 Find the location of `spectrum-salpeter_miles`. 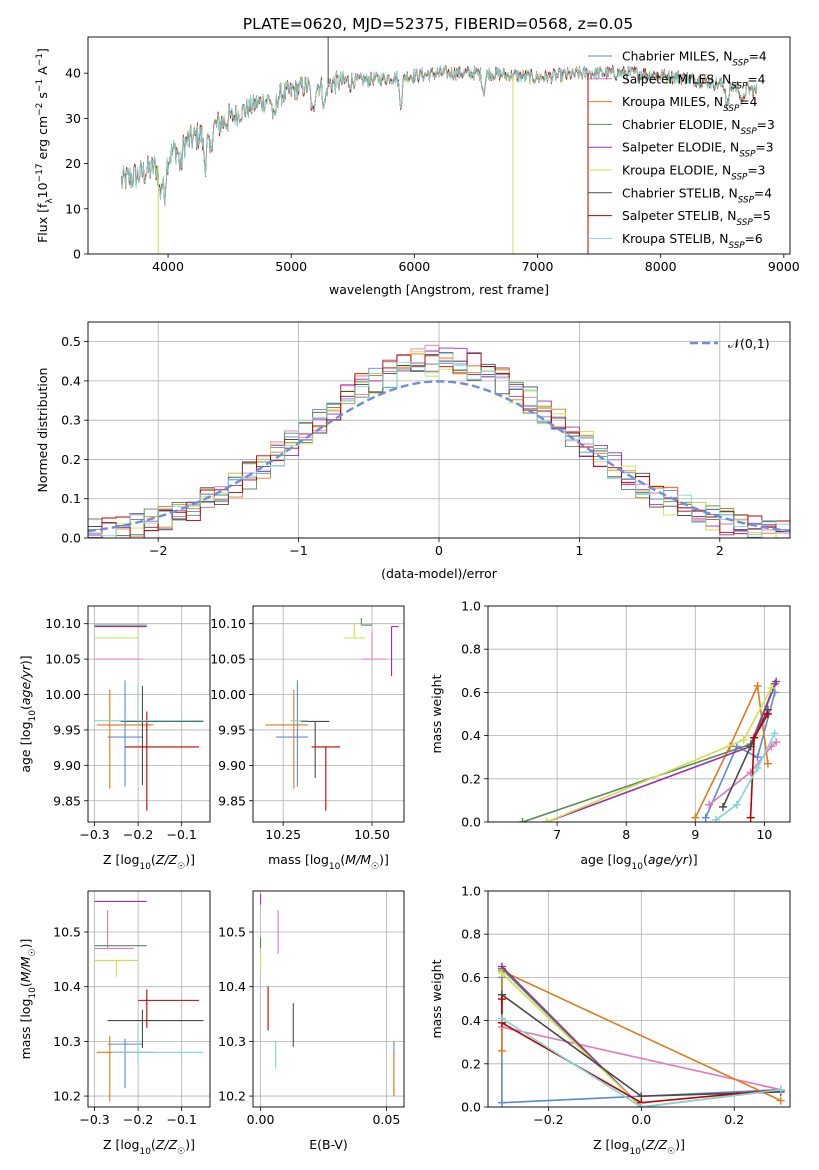

spectrum-salpeter_miles is located at coordinates (439, 135).